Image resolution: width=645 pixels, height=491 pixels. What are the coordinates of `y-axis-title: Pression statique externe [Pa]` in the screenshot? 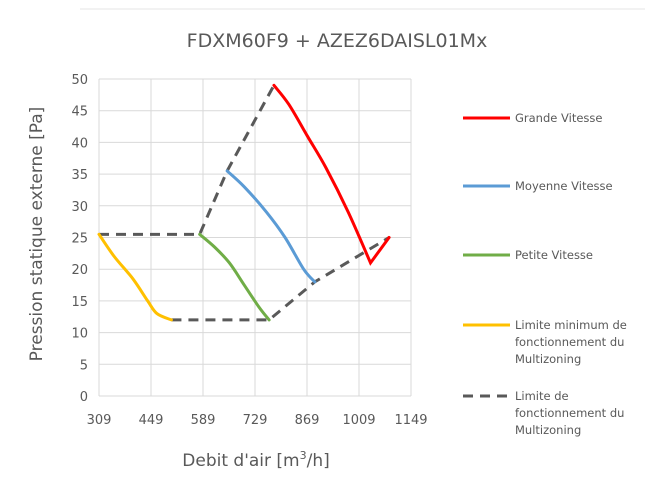 It's located at (37, 234).